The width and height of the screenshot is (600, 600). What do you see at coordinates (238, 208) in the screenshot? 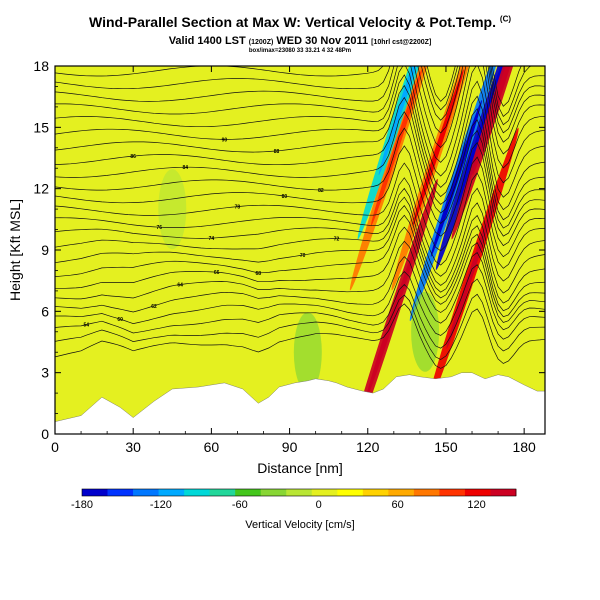
I see `theta-contour-label: 78` at bounding box center [238, 208].